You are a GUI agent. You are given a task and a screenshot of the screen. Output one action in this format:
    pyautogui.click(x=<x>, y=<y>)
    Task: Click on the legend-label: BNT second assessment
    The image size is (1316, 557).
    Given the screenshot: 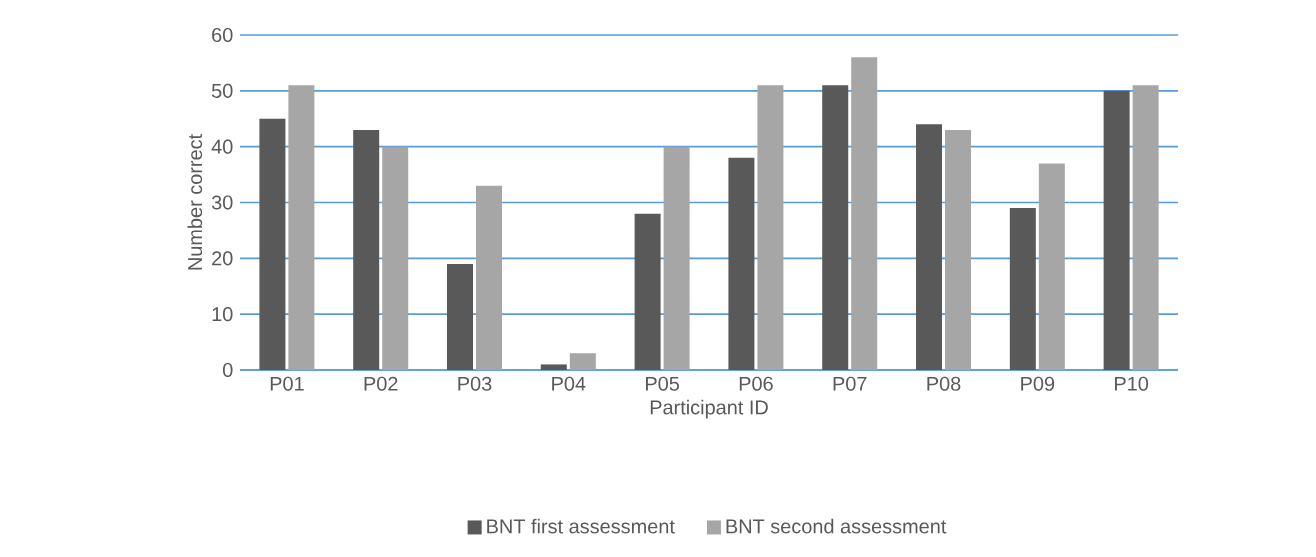 What is the action you would take?
    pyautogui.click(x=836, y=526)
    